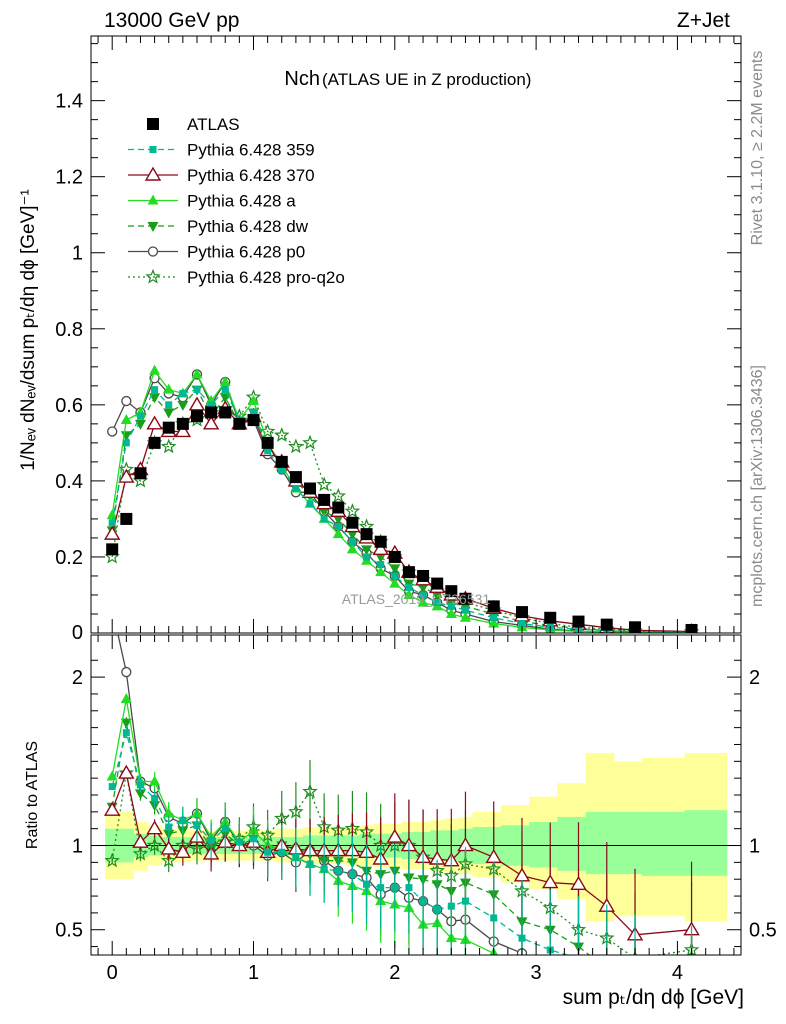 The height and width of the screenshot is (1024, 786). Describe the element at coordinates (69, 406) in the screenshot. I see `y-tick-label: 0.6` at that location.